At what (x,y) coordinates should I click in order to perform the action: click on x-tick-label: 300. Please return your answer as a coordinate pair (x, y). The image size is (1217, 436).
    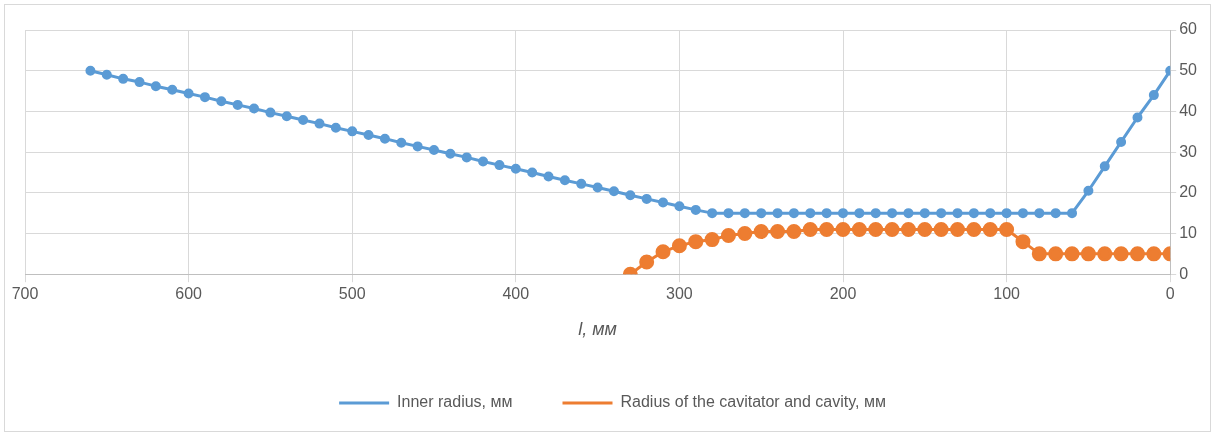
    Looking at the image, I should click on (679, 294).